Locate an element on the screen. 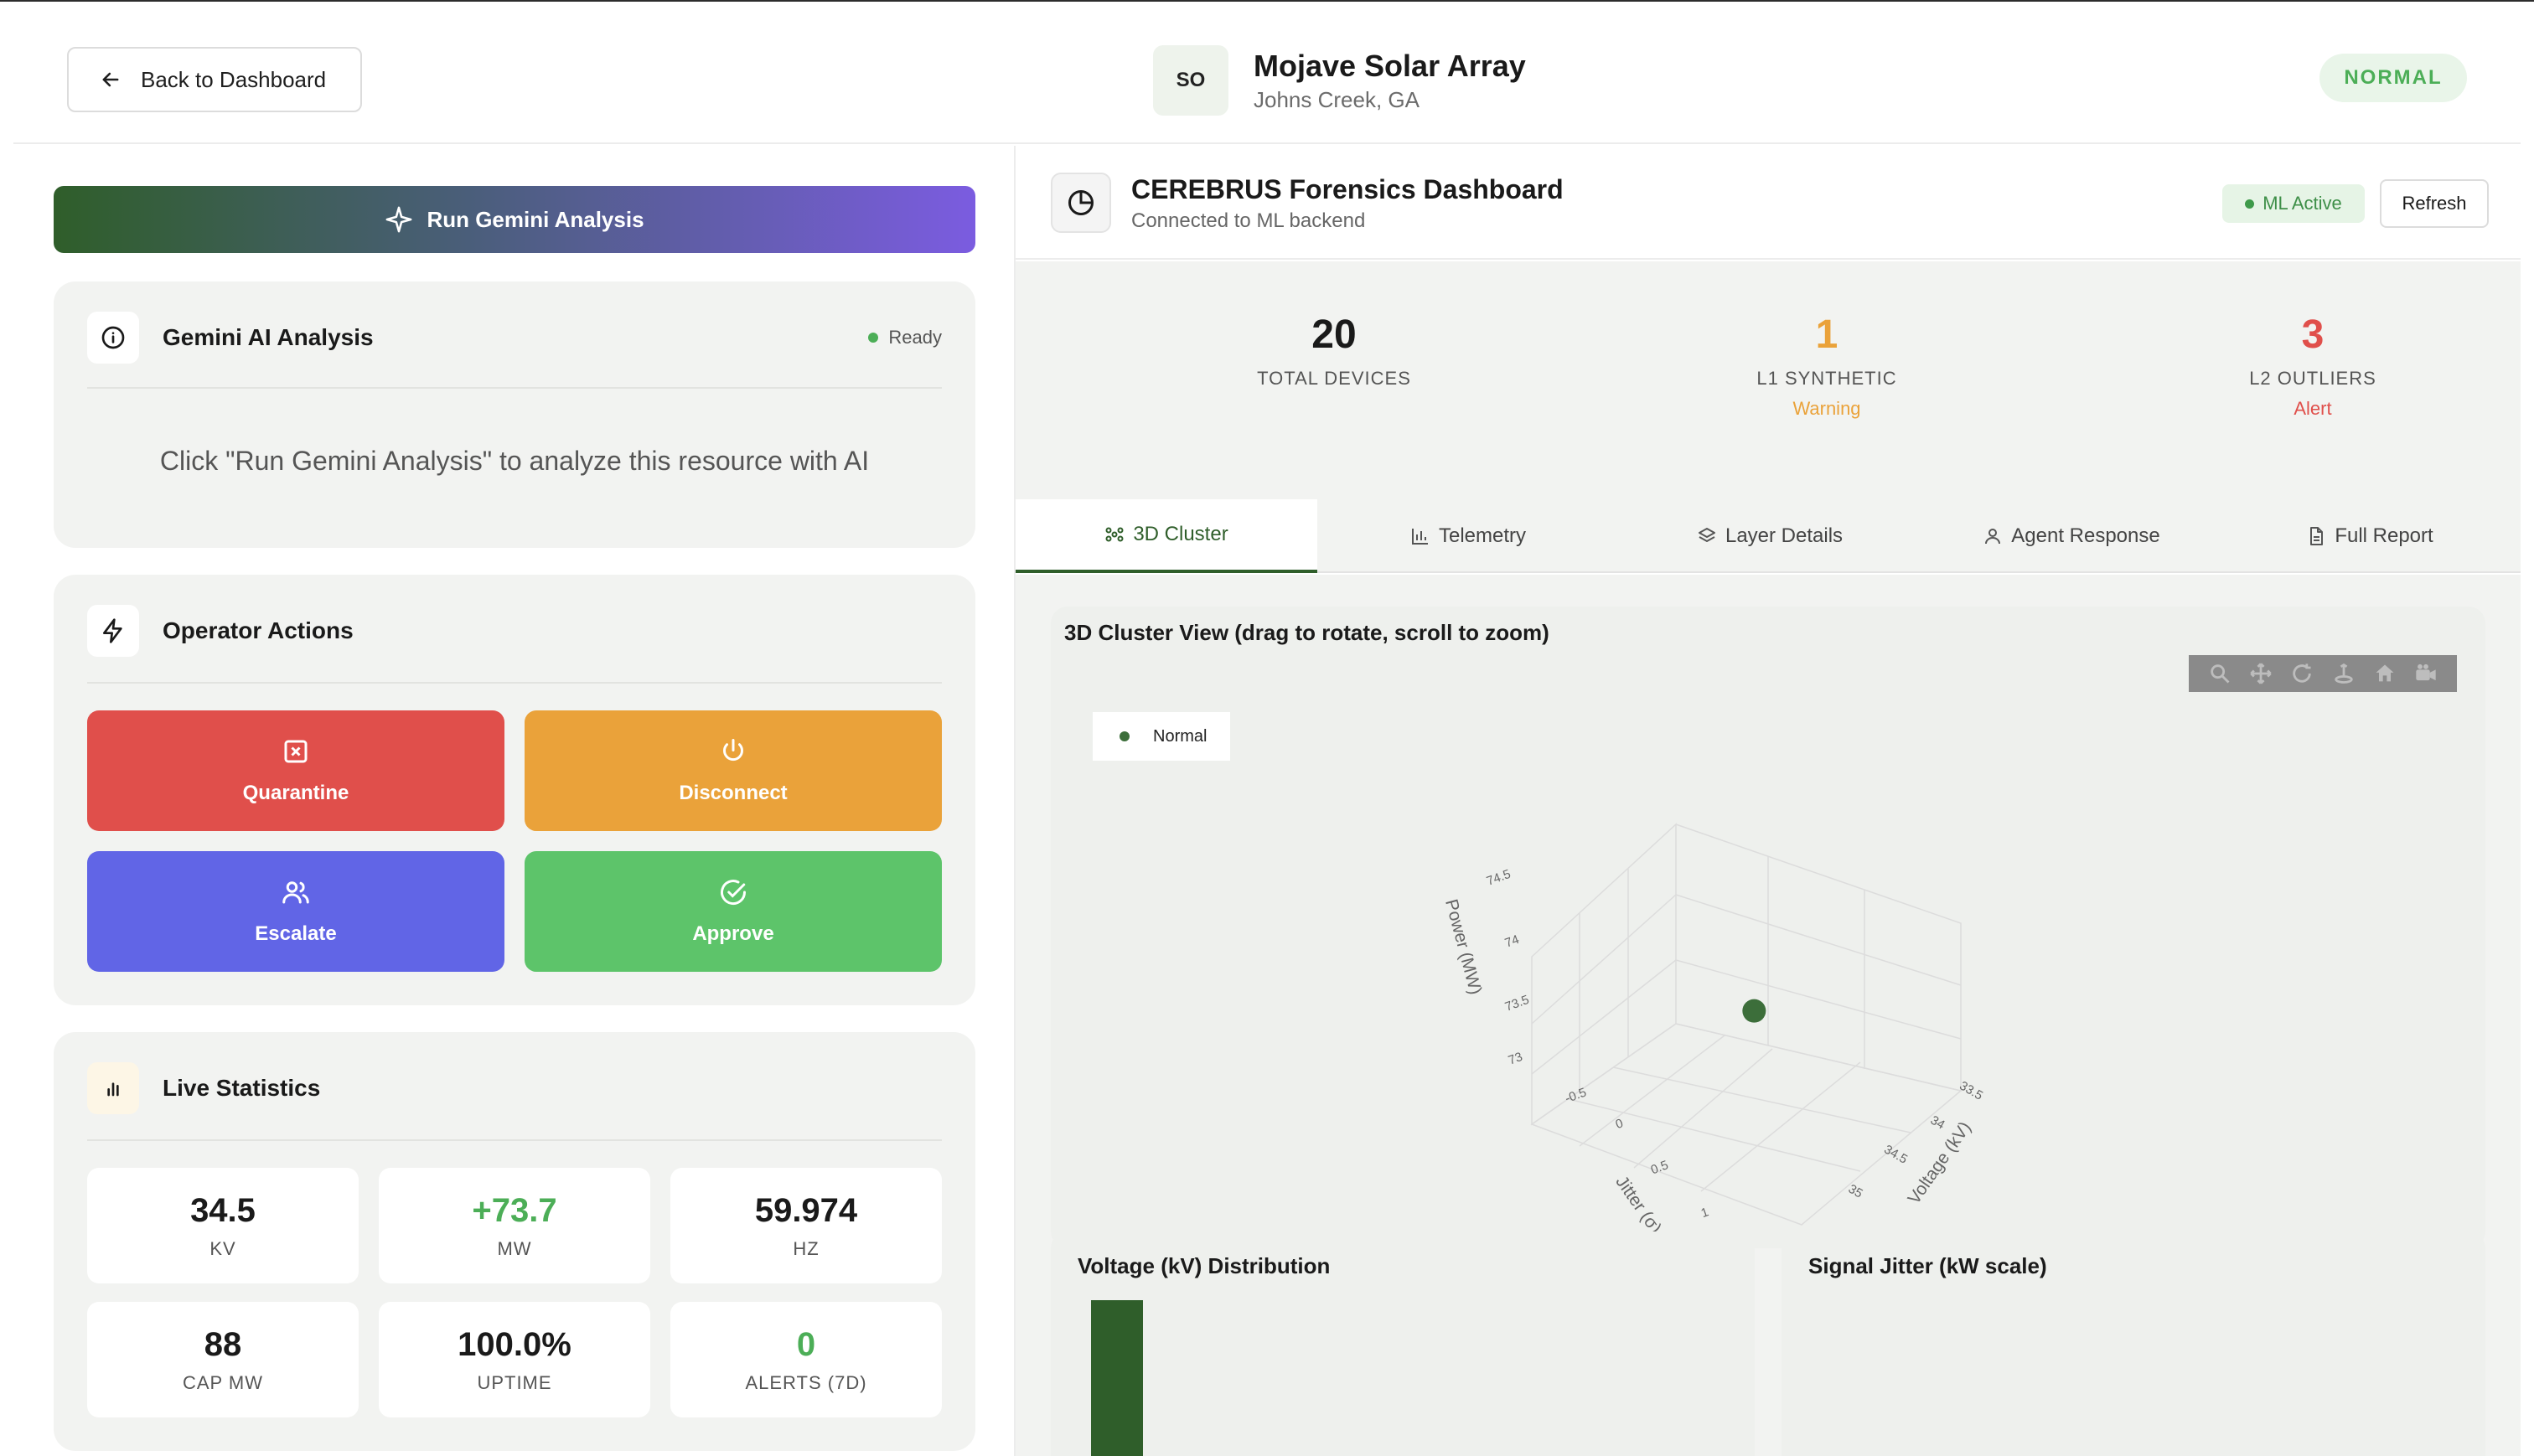 The height and width of the screenshot is (1456, 2534). gemini-analysis-card: Gemini AI Analysis Ready is located at coordinates (514, 414).